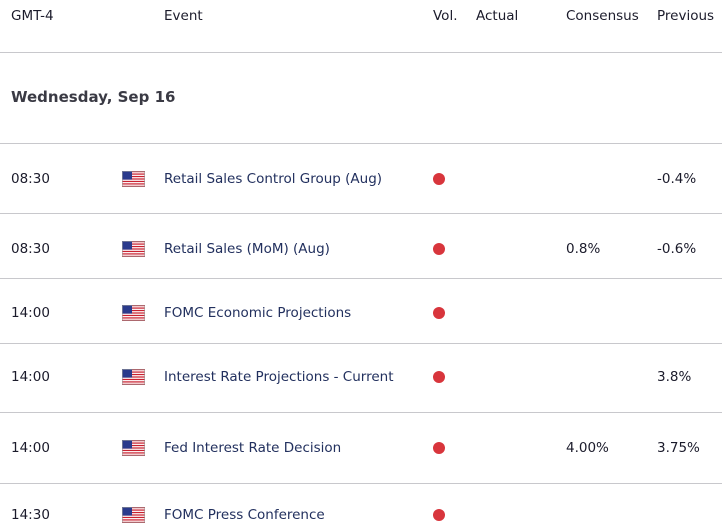 The height and width of the screenshot is (530, 722). I want to click on column-header: GMT-4, so click(32, 16).